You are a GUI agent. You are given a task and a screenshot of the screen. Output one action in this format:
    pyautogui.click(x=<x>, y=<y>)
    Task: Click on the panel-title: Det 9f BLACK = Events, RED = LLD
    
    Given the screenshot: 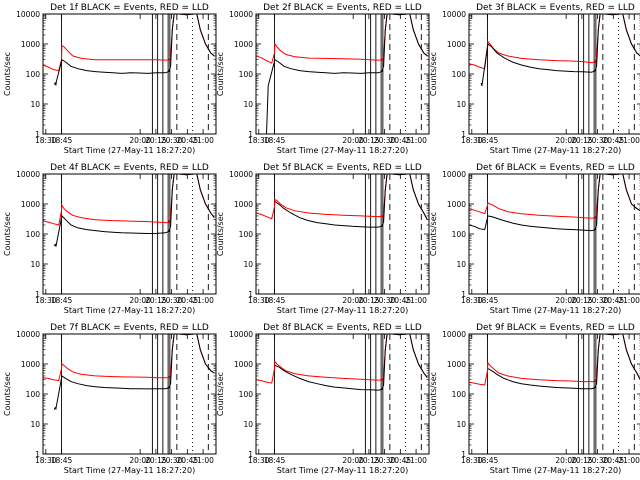 What is the action you would take?
    pyautogui.click(x=555, y=328)
    